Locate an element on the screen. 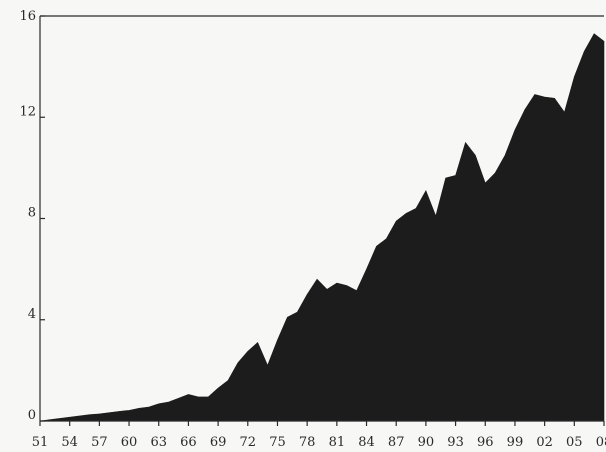 The image size is (606, 452). x-tick-label: 69 is located at coordinates (218, 442).